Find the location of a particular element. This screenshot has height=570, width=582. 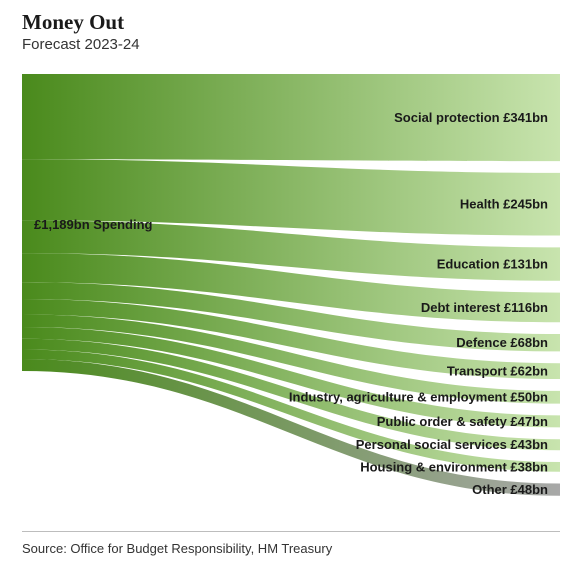

flow-label: Housing & environment £38bn is located at coordinates (454, 466).